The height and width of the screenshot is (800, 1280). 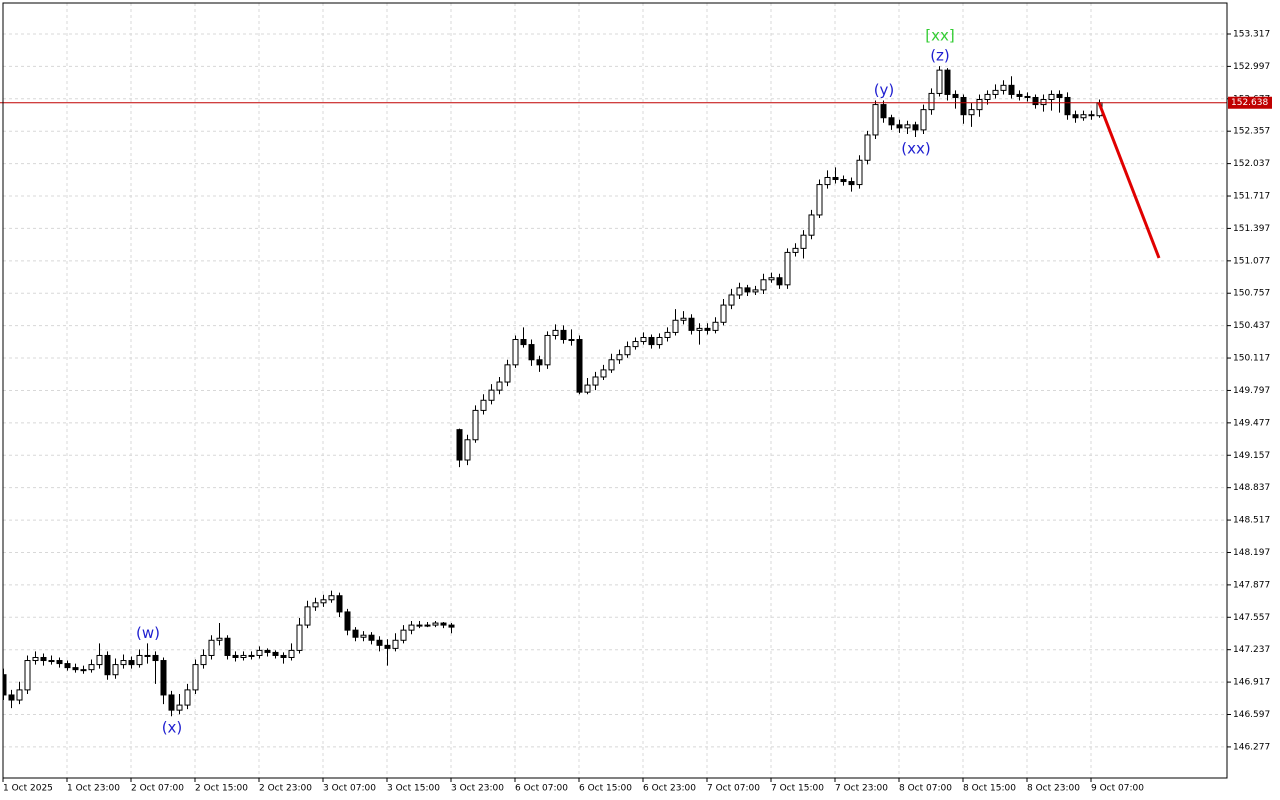 I want to click on x-tick-label: 7 Oct 07:00, so click(x=733, y=789).